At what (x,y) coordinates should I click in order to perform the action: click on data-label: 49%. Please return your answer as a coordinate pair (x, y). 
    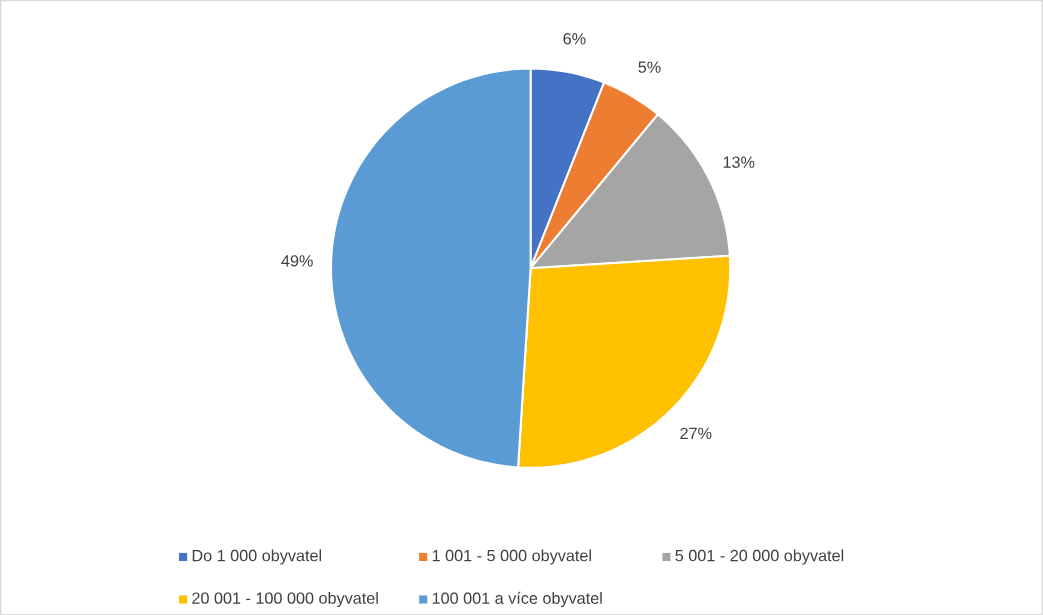
    Looking at the image, I should click on (297, 260).